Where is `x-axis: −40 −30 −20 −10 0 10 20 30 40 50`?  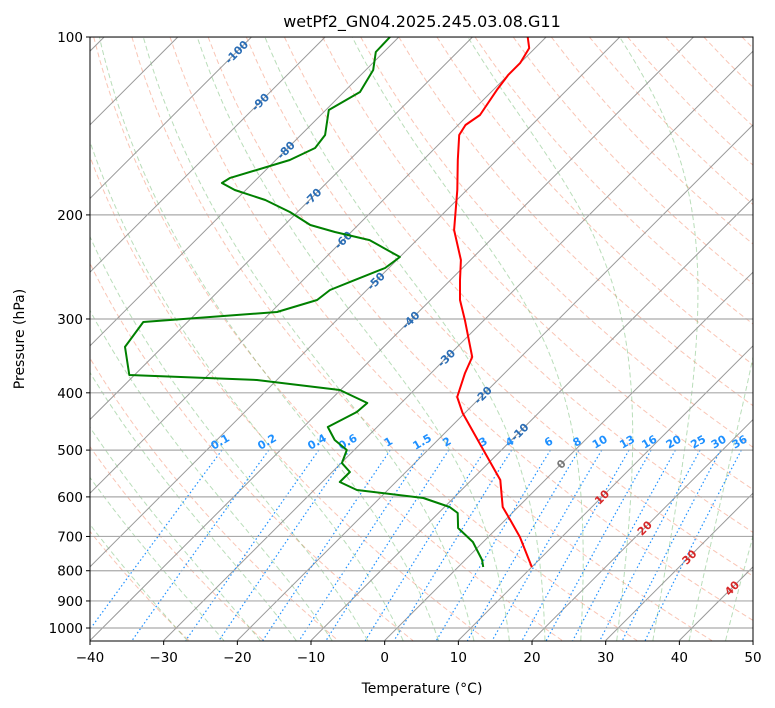 x-axis: −40 −30 −20 −10 0 10 20 30 40 50 is located at coordinates (419, 653).